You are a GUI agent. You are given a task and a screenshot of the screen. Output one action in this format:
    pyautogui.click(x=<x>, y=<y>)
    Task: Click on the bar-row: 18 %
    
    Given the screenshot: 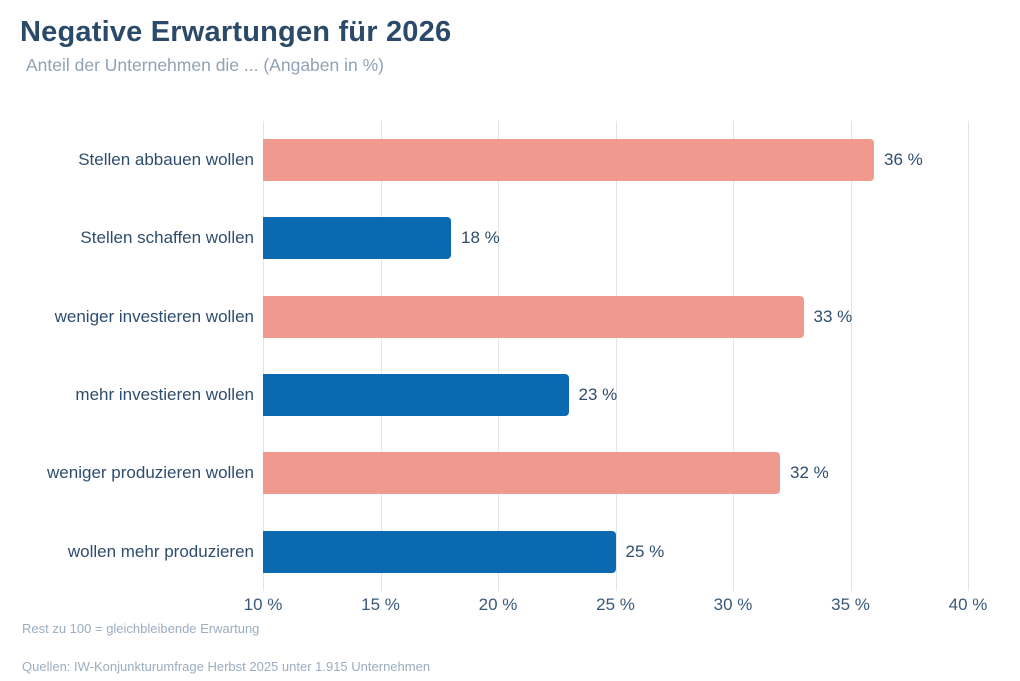 What is the action you would take?
    pyautogui.click(x=615, y=238)
    